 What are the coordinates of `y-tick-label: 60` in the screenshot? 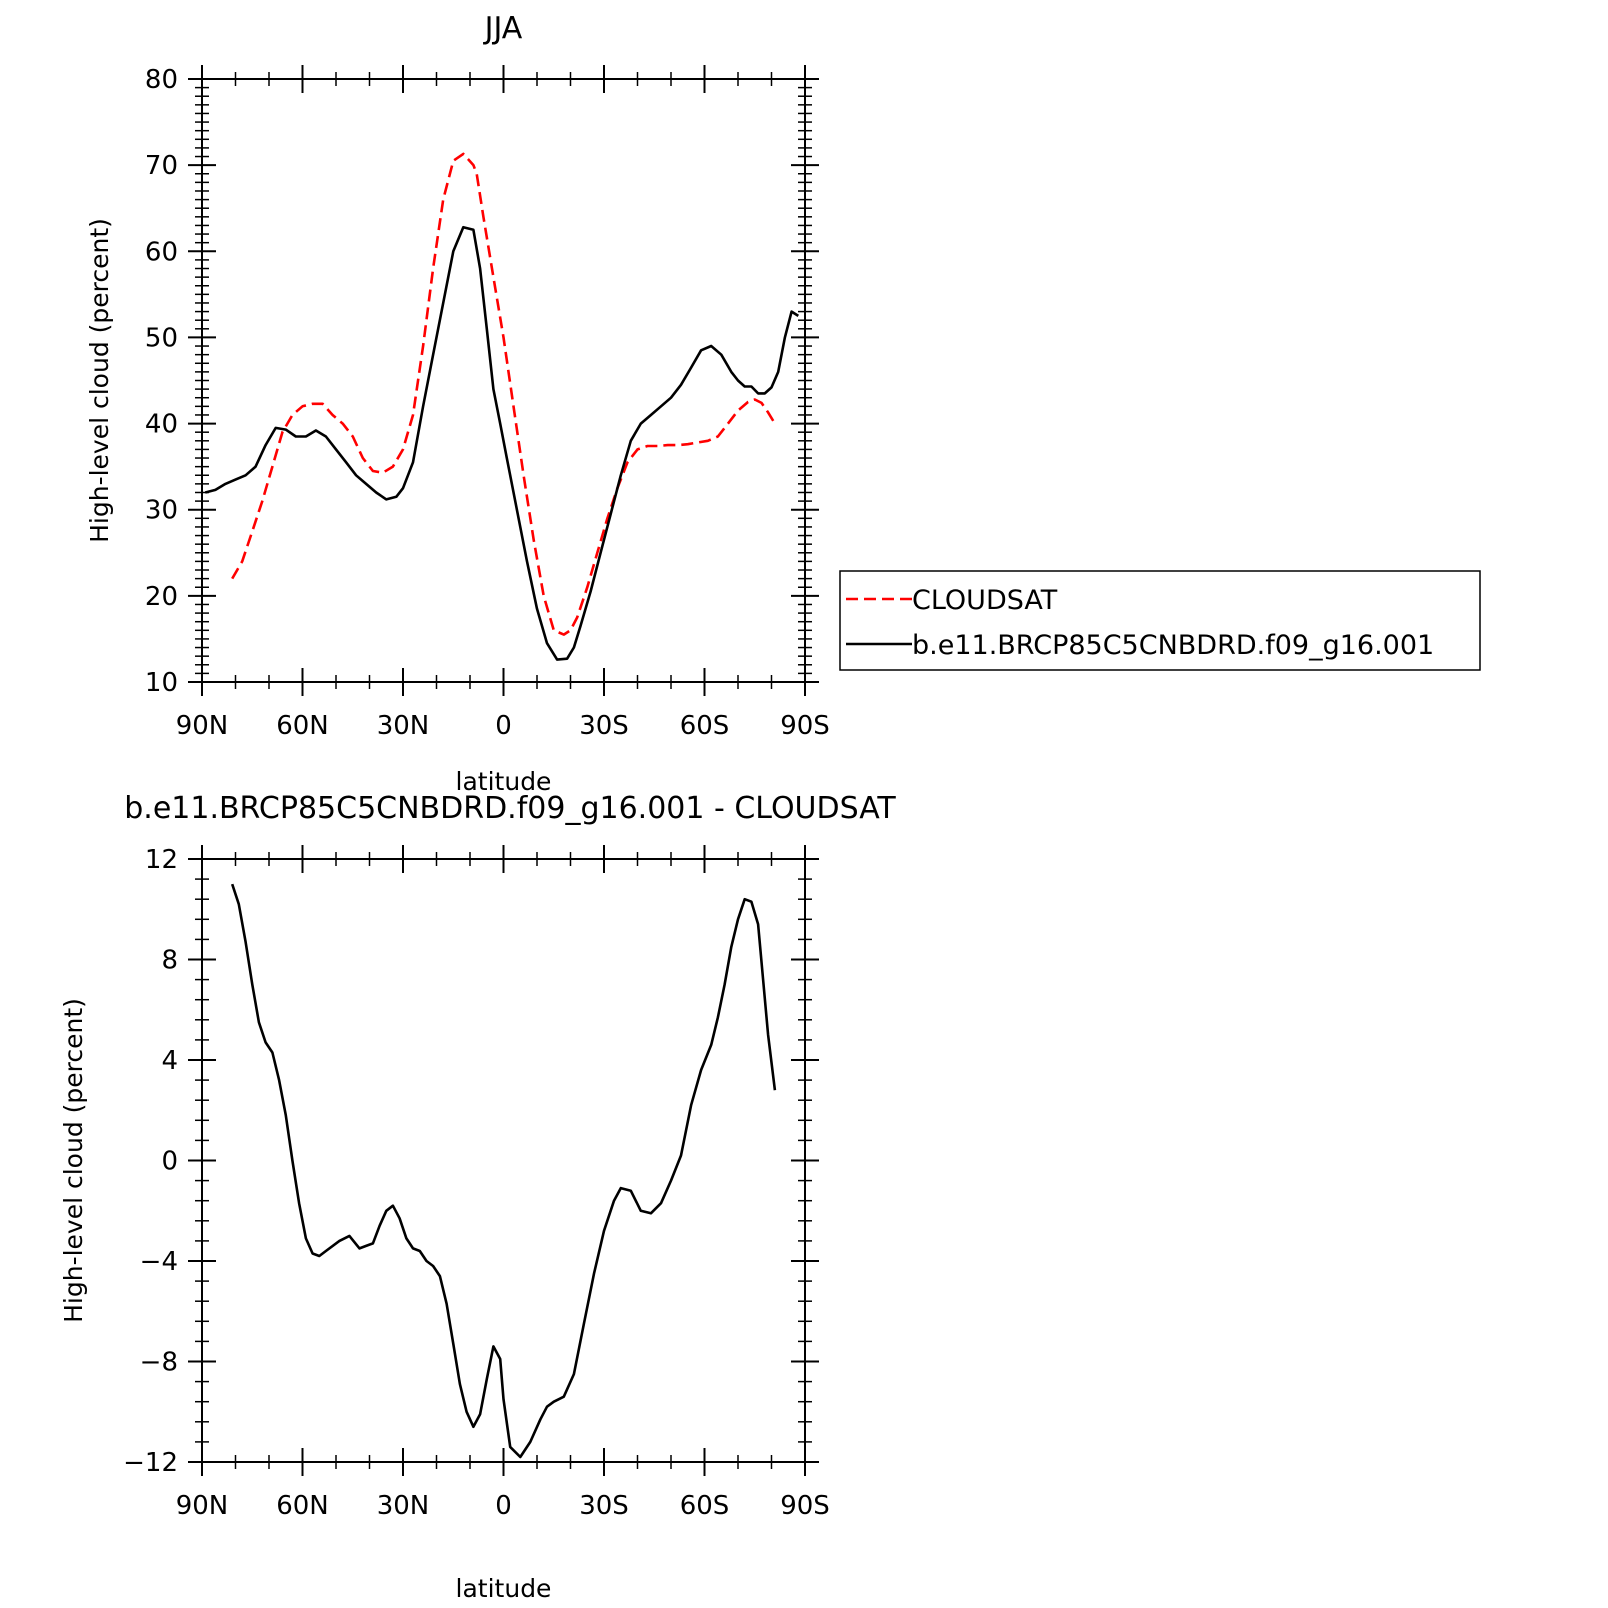 It's located at (161, 252).